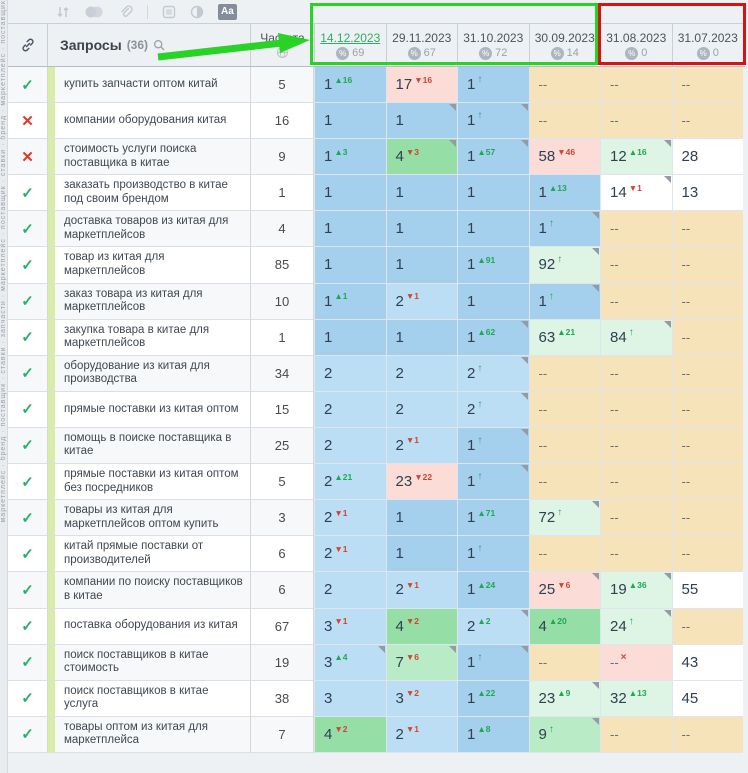  What do you see at coordinates (148, 626) in the screenshot?
I see `query-cell: поставка оборудования из китая` at bounding box center [148, 626].